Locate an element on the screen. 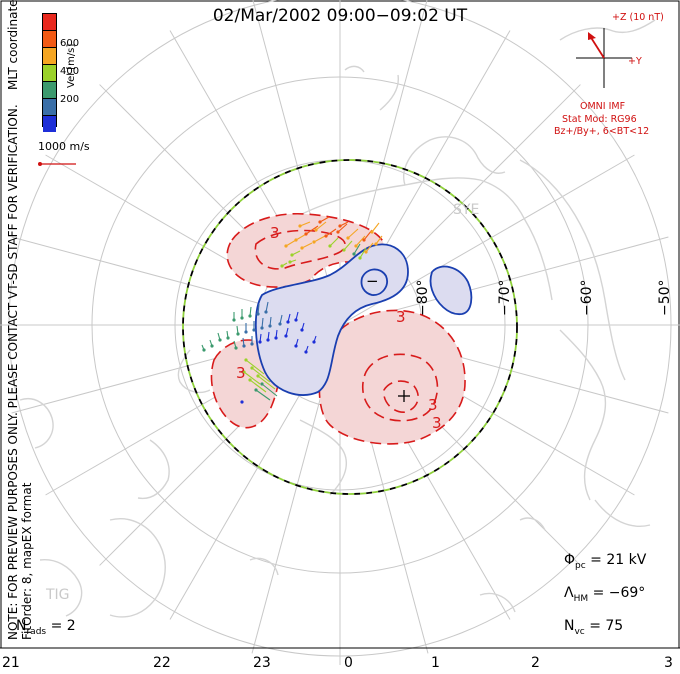 Image resolution: width=680 pixels, height=674 pixels. cross-polar-potential: Φpc = 21 kV is located at coordinates (605, 561).